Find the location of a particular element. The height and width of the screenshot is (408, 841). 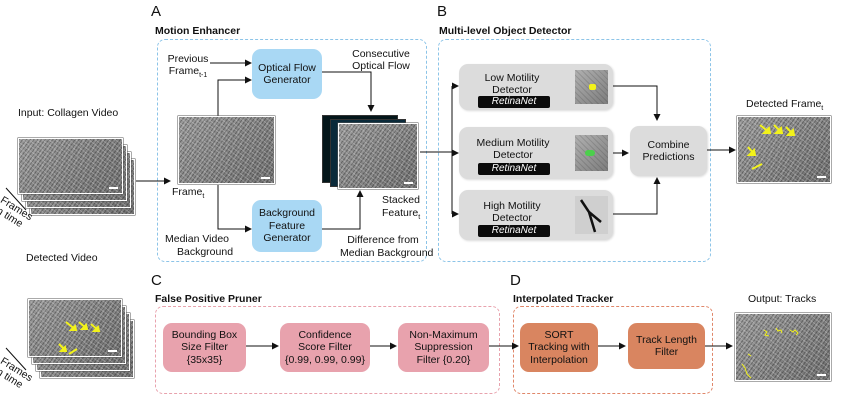

panel-c-letter: C is located at coordinates (156, 280).